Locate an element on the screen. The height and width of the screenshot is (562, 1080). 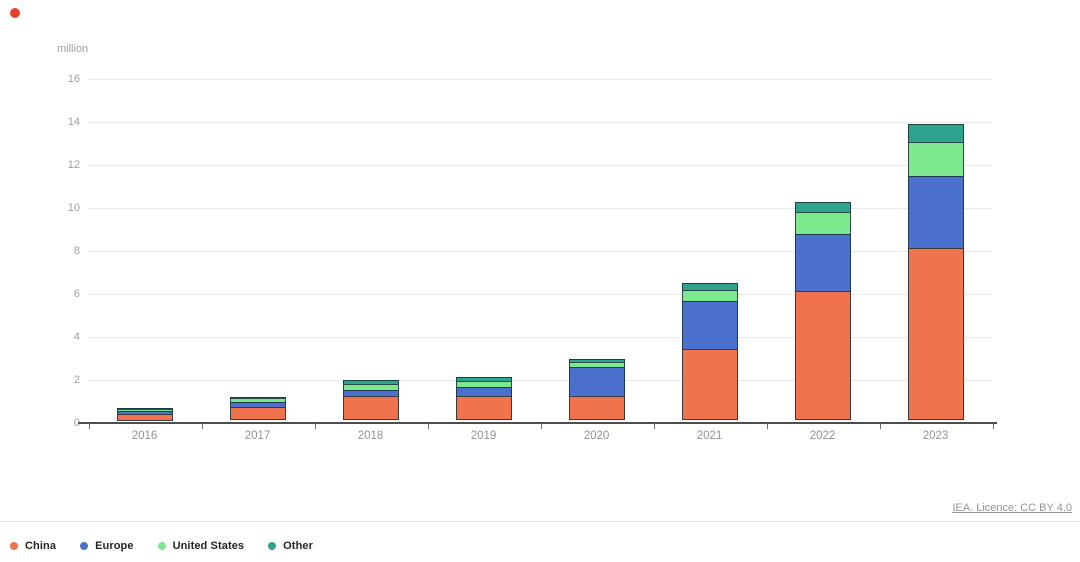
bar-segment-other-2023 is located at coordinates (935, 134).